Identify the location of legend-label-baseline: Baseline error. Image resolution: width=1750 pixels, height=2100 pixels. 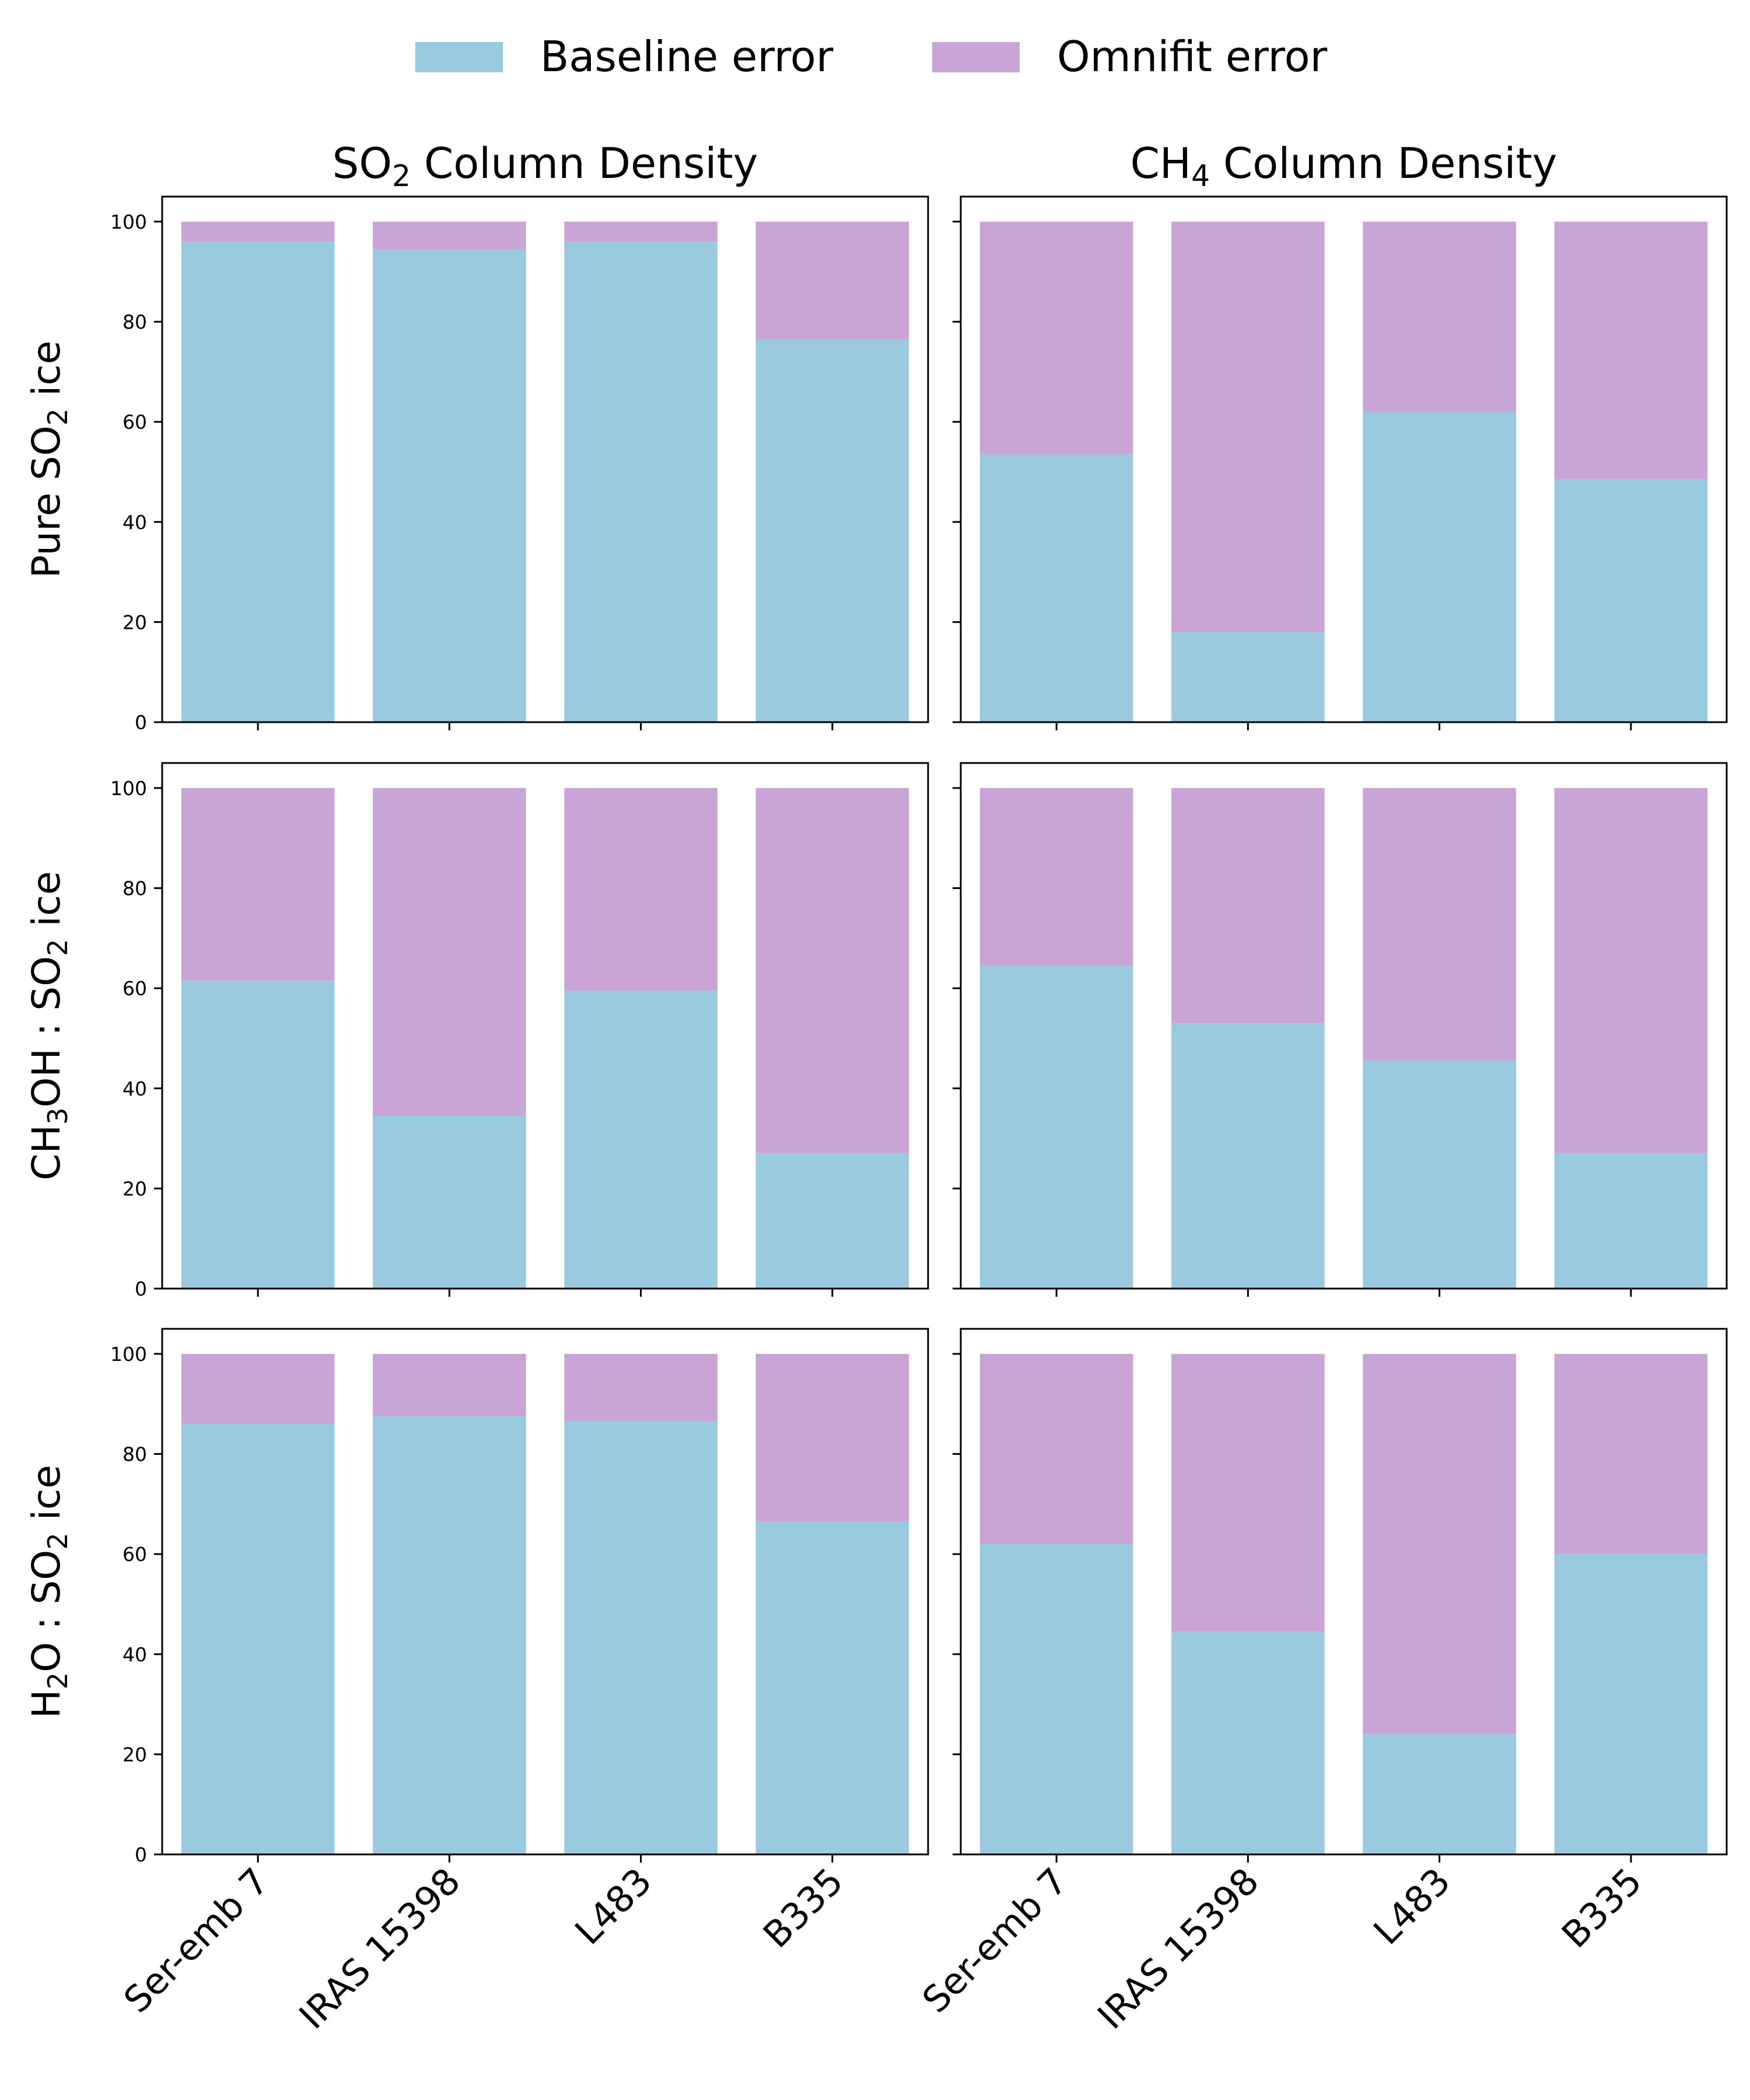
(687, 56).